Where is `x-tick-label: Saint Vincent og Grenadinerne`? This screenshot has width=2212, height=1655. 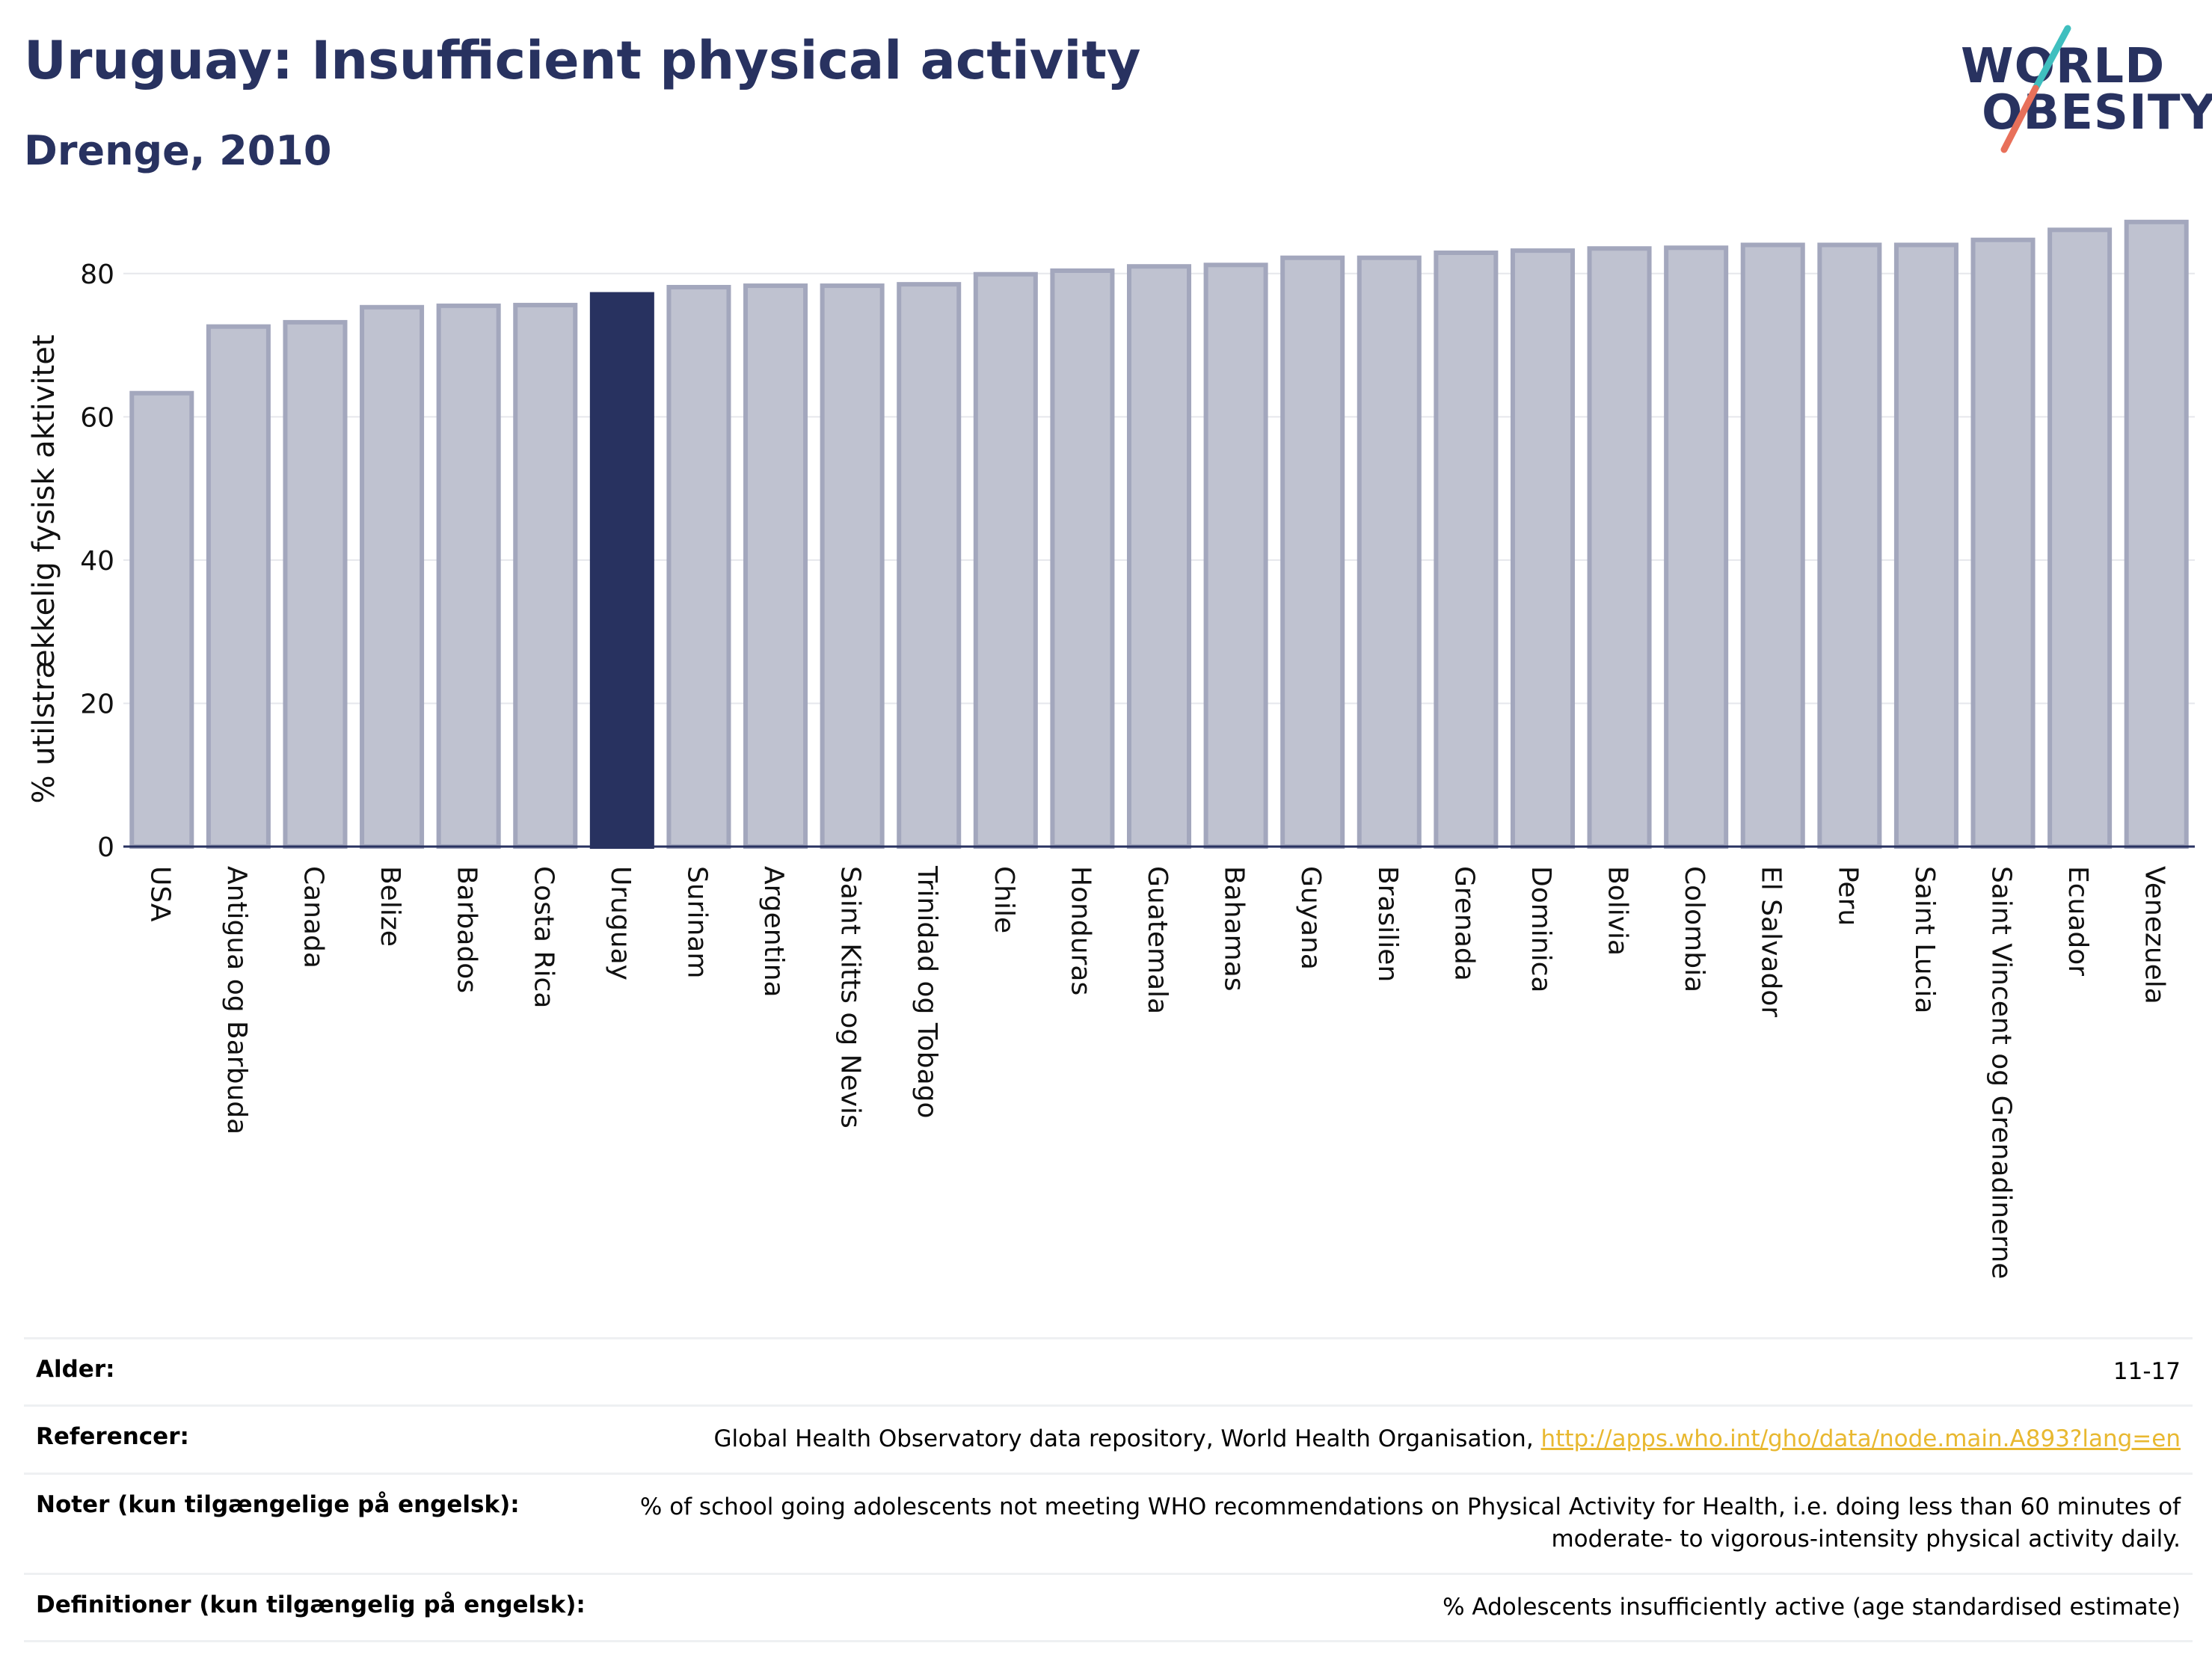 x-tick-label: Saint Vincent og Grenadinerne is located at coordinates (2001, 1072).